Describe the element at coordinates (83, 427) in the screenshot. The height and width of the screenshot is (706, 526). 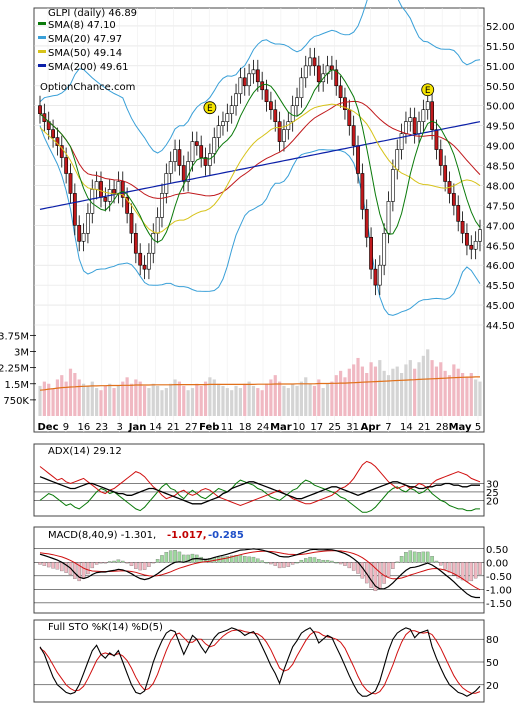
I see `date-tick-label: 16` at that location.